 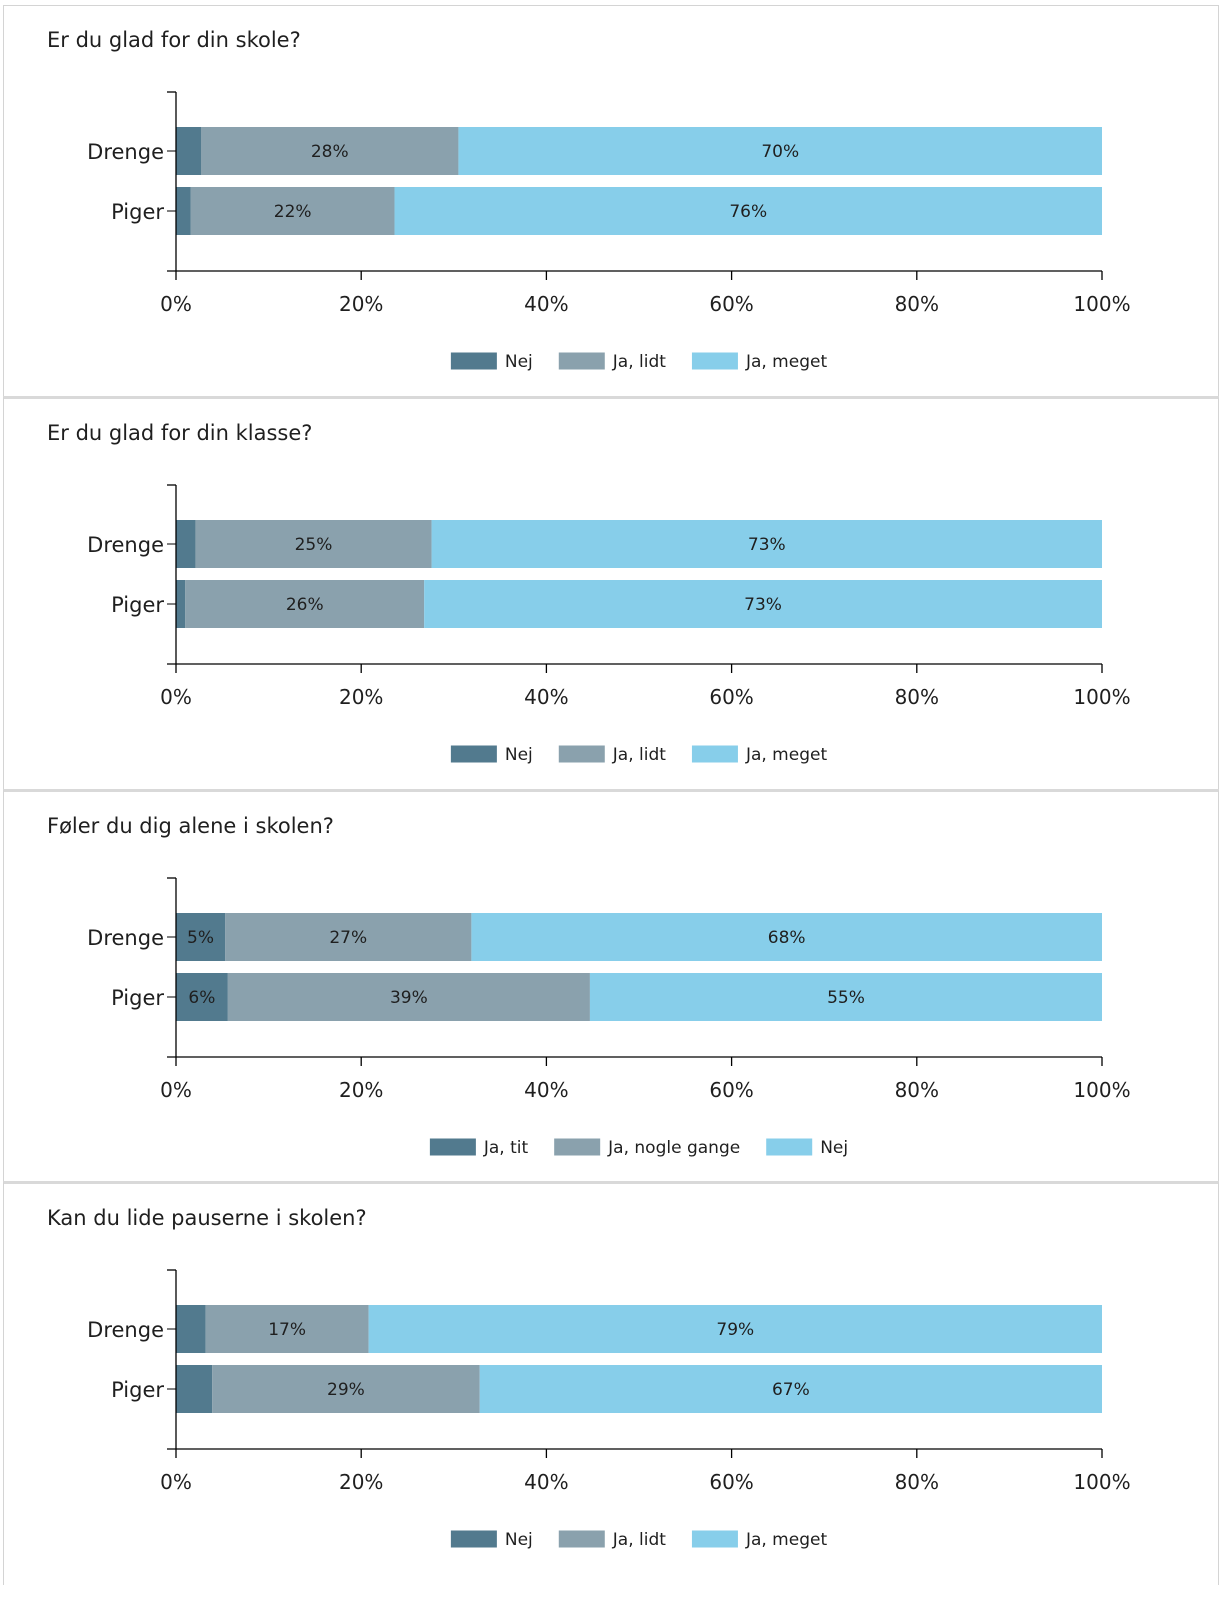 What do you see at coordinates (780, 152) in the screenshot?
I see `data-label: 70%` at bounding box center [780, 152].